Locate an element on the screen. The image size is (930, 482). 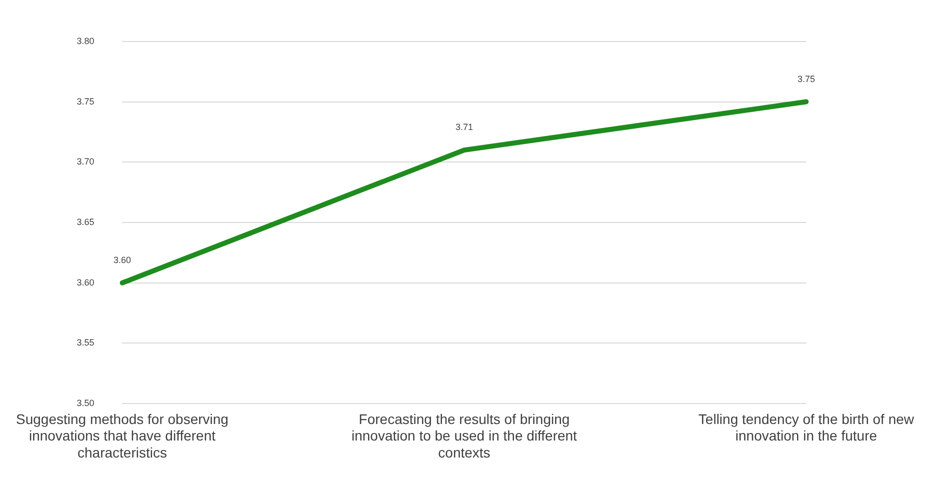
data-label: 3.60 is located at coordinates (122, 259).